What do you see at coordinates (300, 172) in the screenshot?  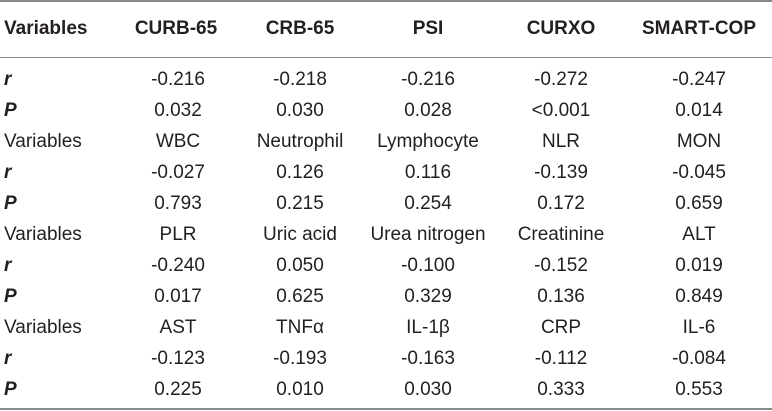 I see `table-cell: 0.126` at bounding box center [300, 172].